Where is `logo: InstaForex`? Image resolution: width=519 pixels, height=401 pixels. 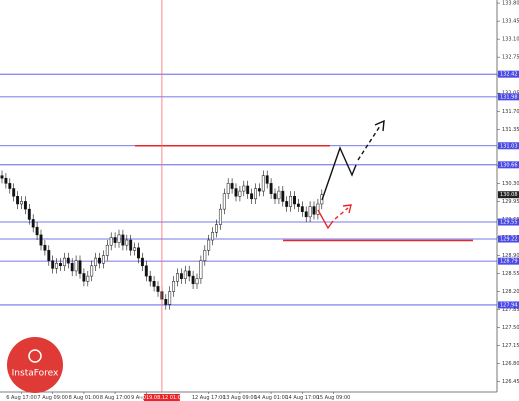
logo: InstaForex is located at coordinates (35, 365).